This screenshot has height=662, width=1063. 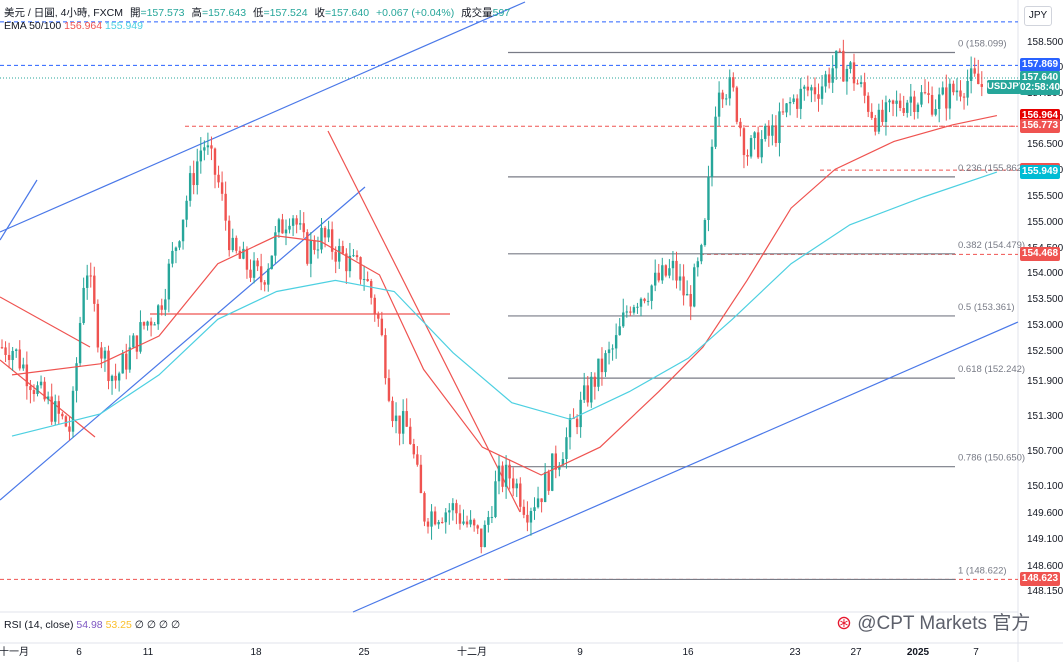 What do you see at coordinates (1040, 115) in the screenshot?
I see `price-tag: 156.964` at bounding box center [1040, 115].